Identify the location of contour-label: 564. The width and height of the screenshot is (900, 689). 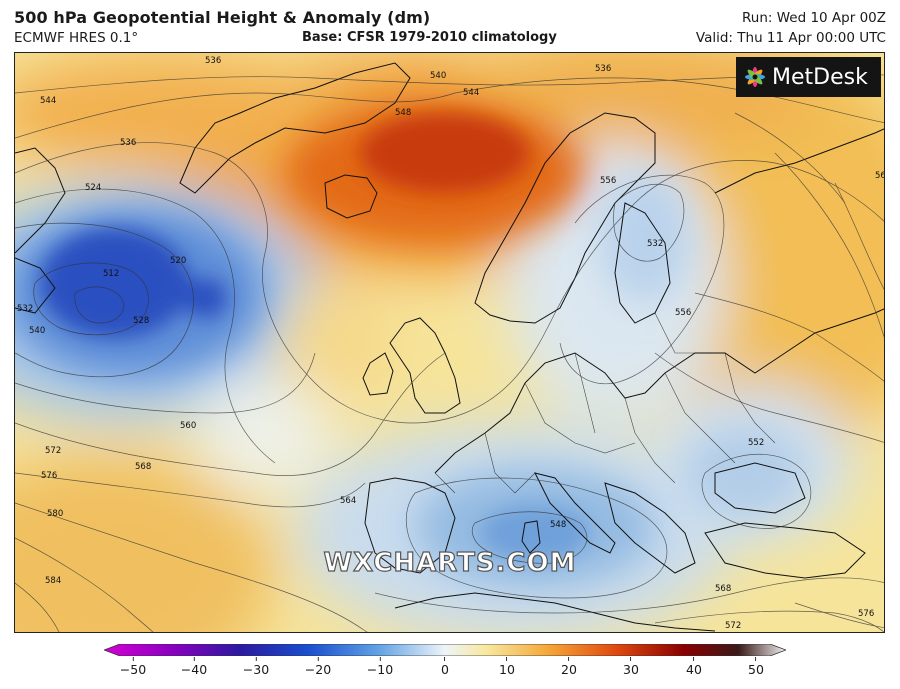
(348, 501).